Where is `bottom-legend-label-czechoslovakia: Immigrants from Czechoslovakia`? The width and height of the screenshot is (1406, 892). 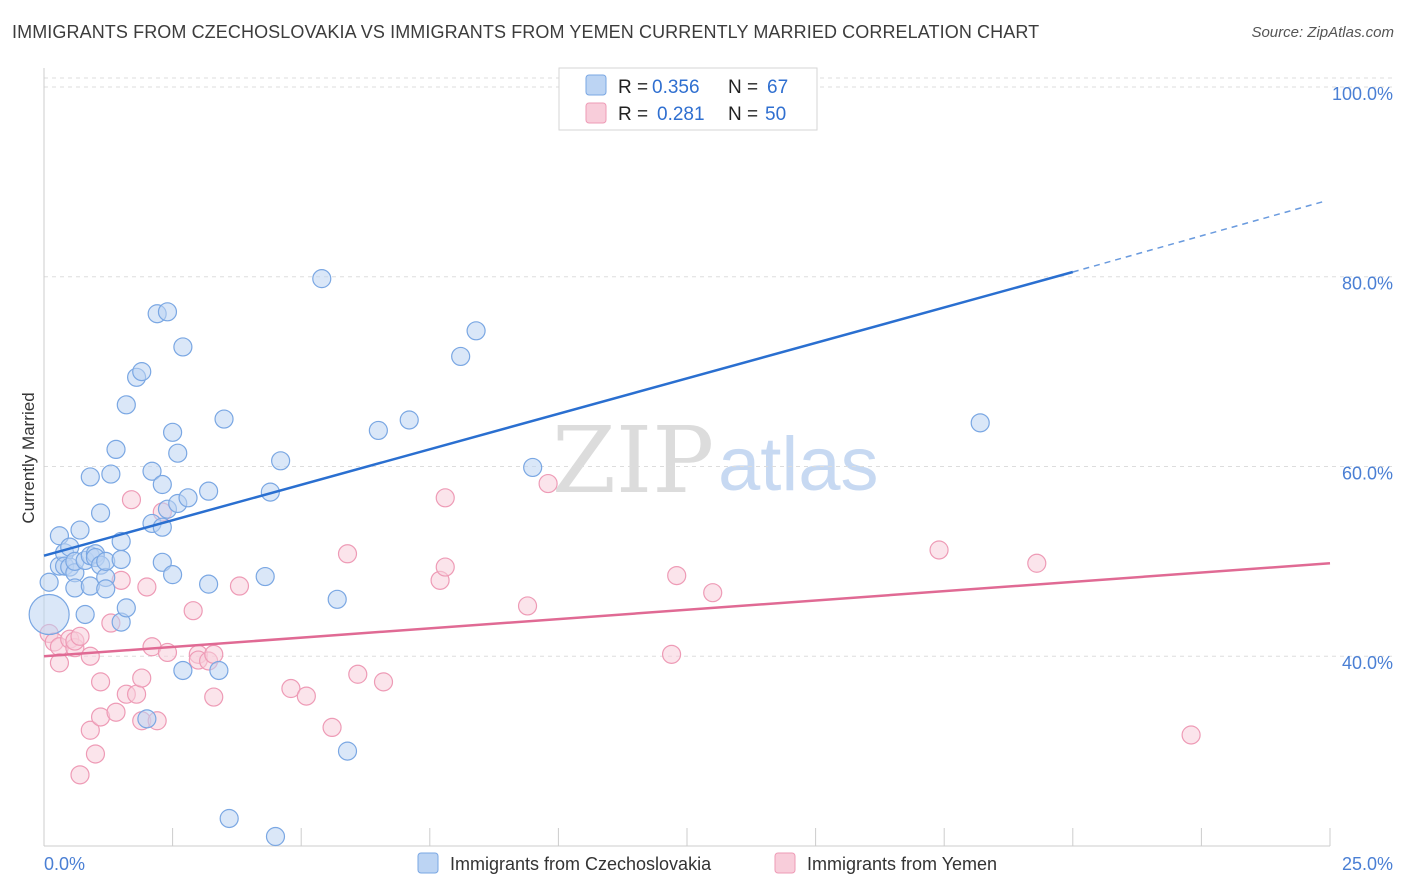 bottom-legend-label-czechoslovakia: Immigrants from Czechoslovakia is located at coordinates (581, 864).